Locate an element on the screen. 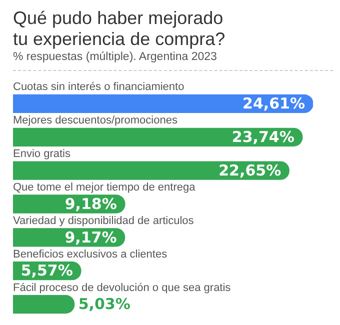 The width and height of the screenshot is (340, 325). data-label: 5,57% is located at coordinates (46, 271).